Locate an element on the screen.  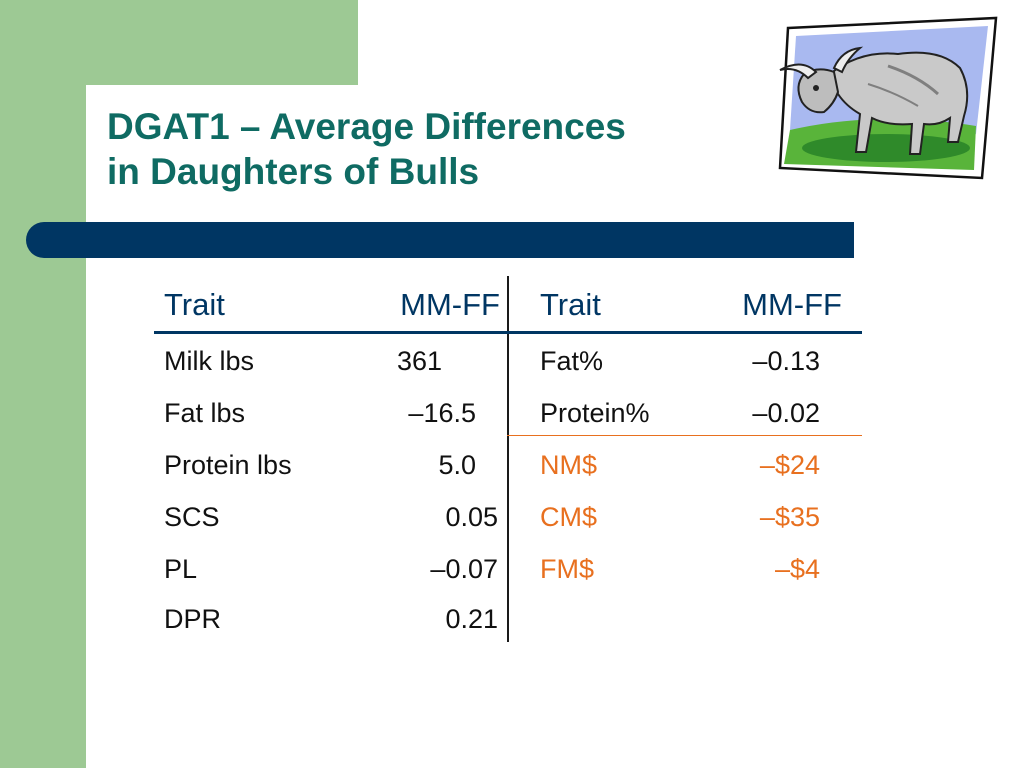
header-rule is located at coordinates (508, 332).